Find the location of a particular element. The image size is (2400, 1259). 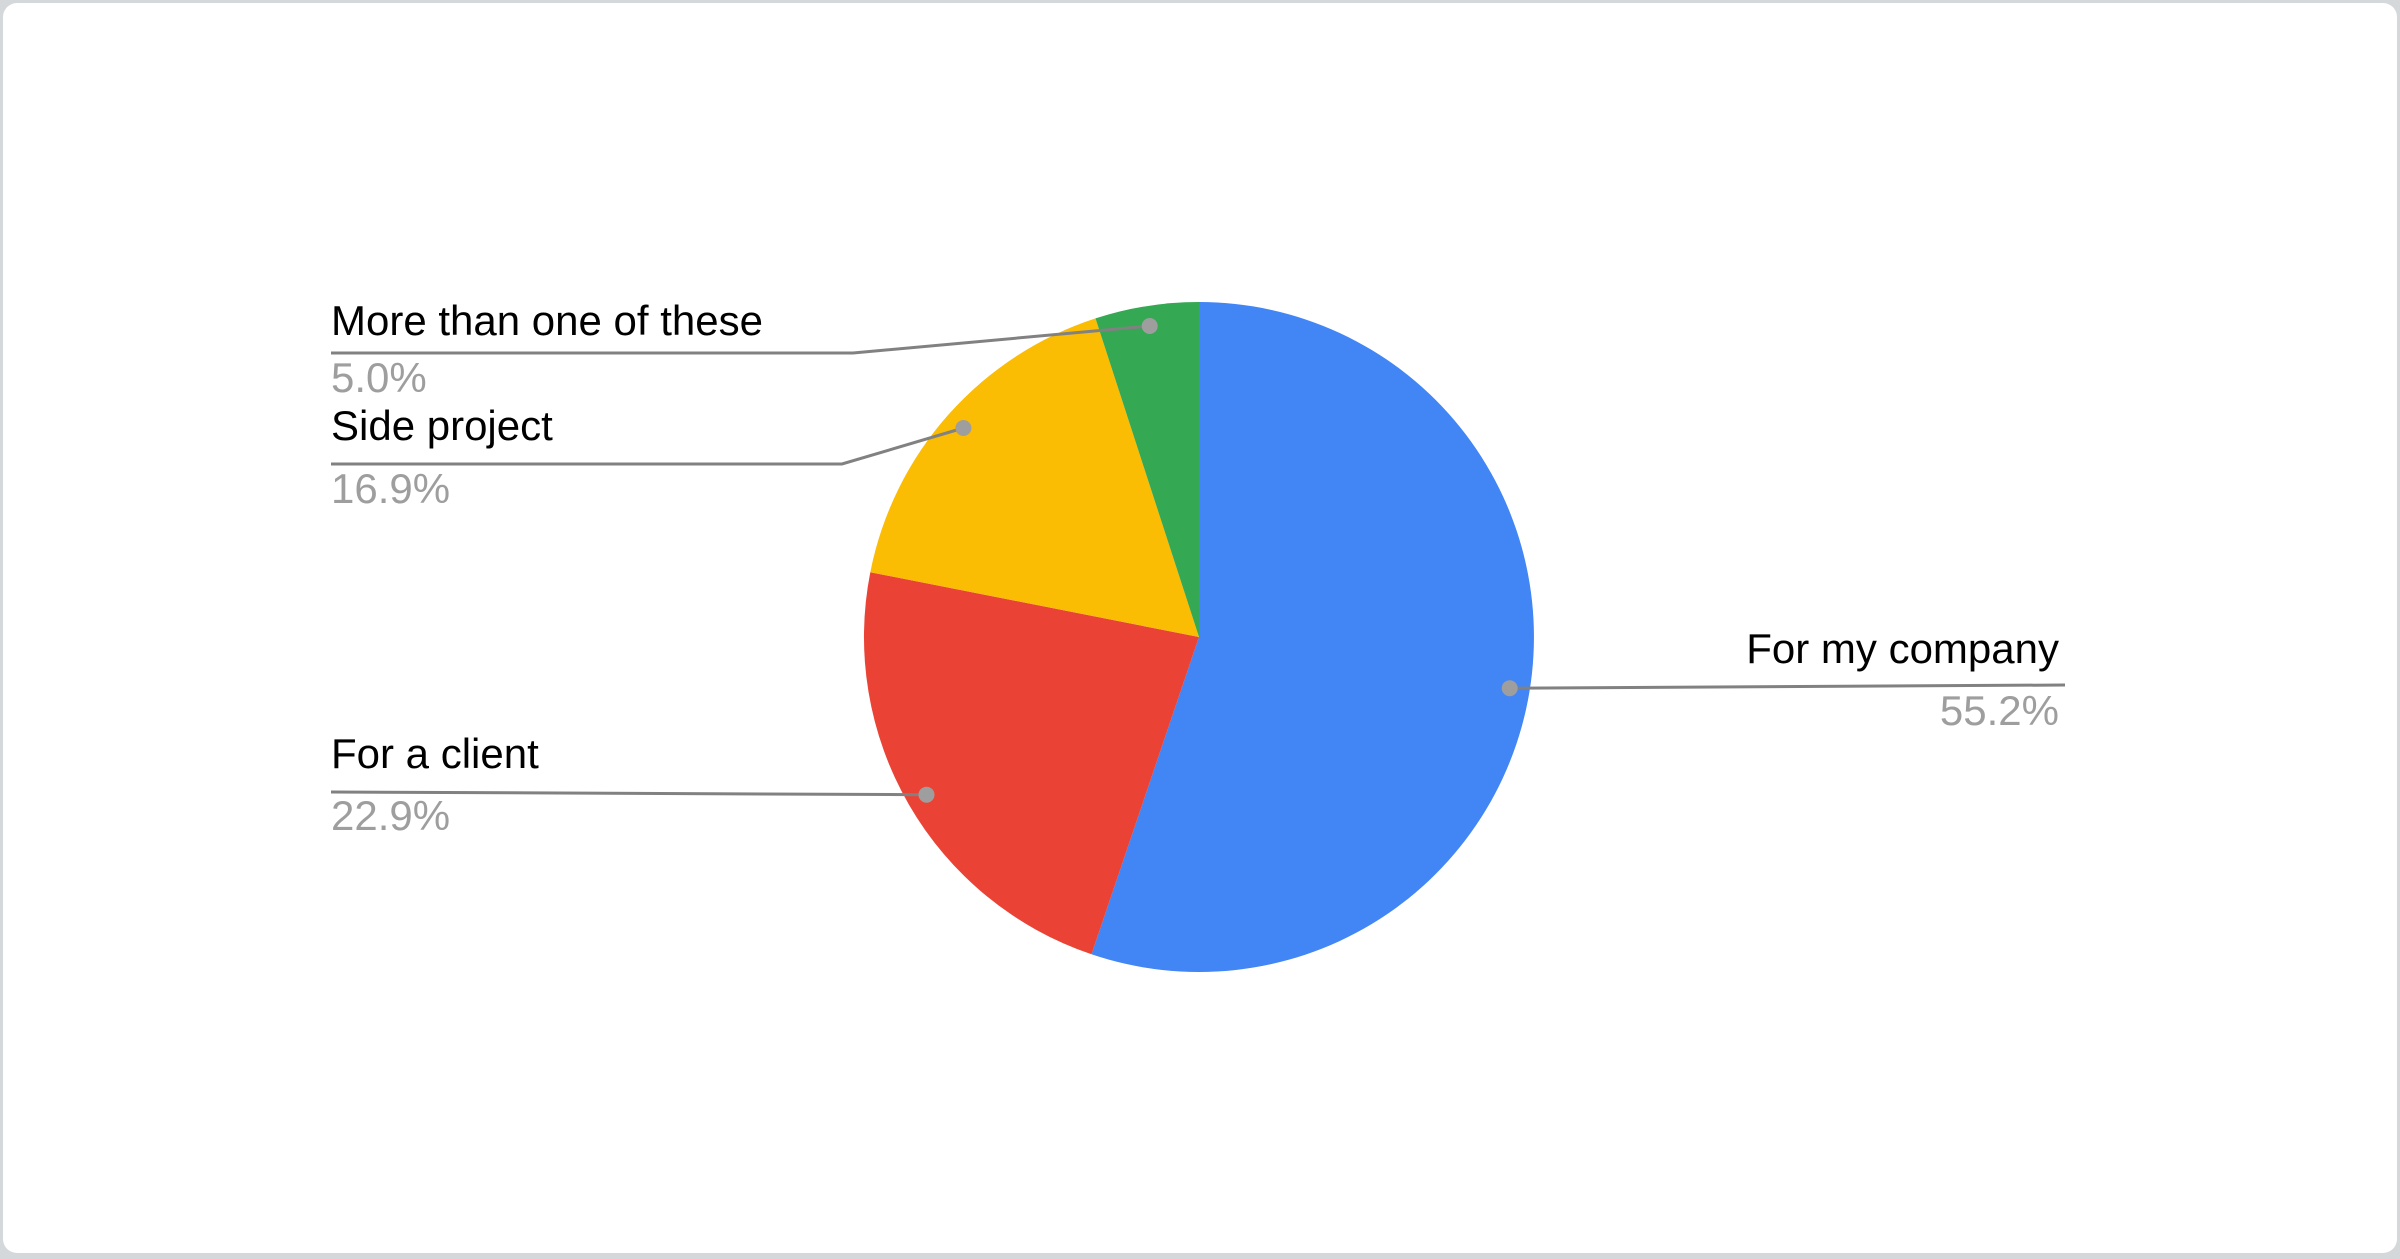

slice-callout-more-than-one: More than one of these 5.0% is located at coordinates (547, 349).